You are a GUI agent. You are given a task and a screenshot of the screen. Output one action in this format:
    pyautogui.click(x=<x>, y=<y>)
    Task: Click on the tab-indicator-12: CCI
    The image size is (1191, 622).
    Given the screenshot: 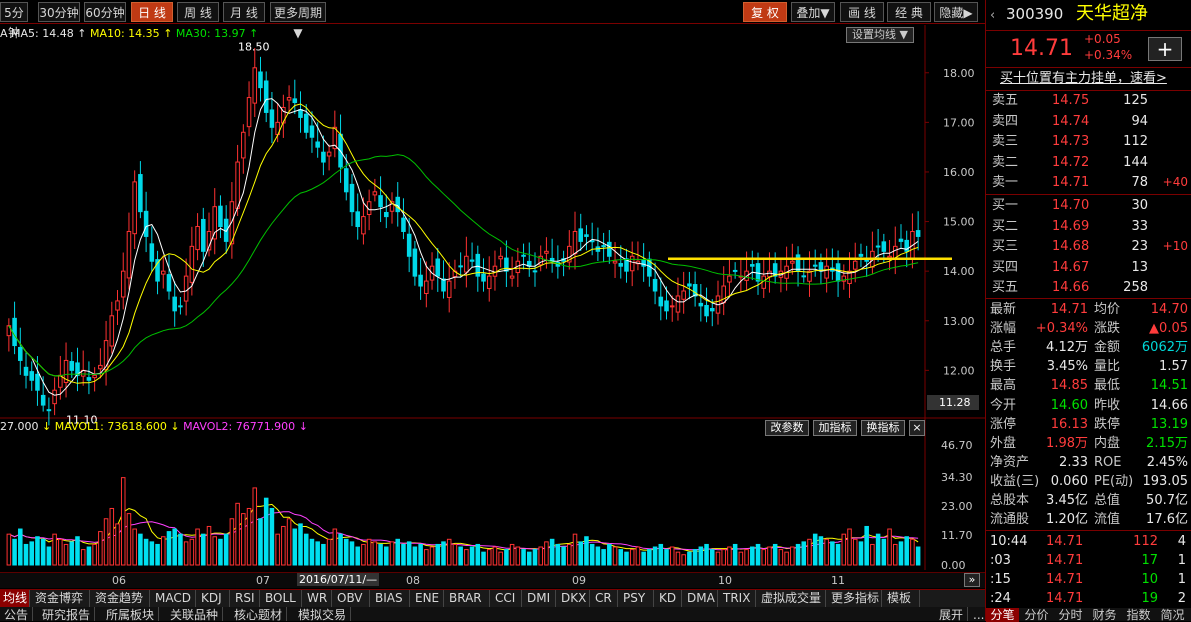 What is the action you would take?
    pyautogui.click(x=507, y=598)
    